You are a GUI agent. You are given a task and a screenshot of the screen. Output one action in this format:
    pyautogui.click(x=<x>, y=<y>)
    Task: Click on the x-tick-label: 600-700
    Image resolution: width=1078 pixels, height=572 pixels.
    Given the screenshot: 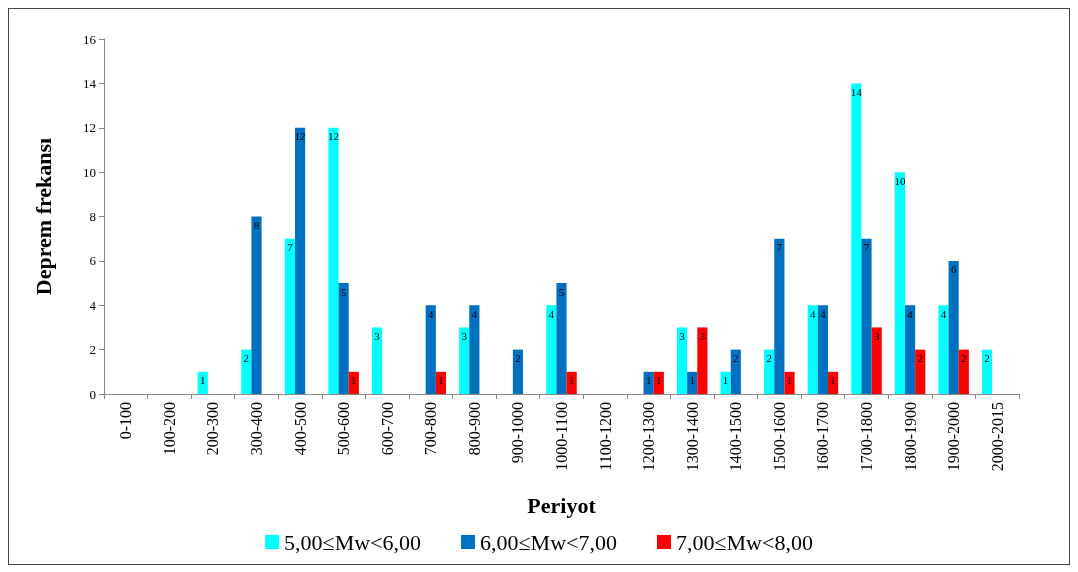 What is the action you would take?
    pyautogui.click(x=387, y=429)
    